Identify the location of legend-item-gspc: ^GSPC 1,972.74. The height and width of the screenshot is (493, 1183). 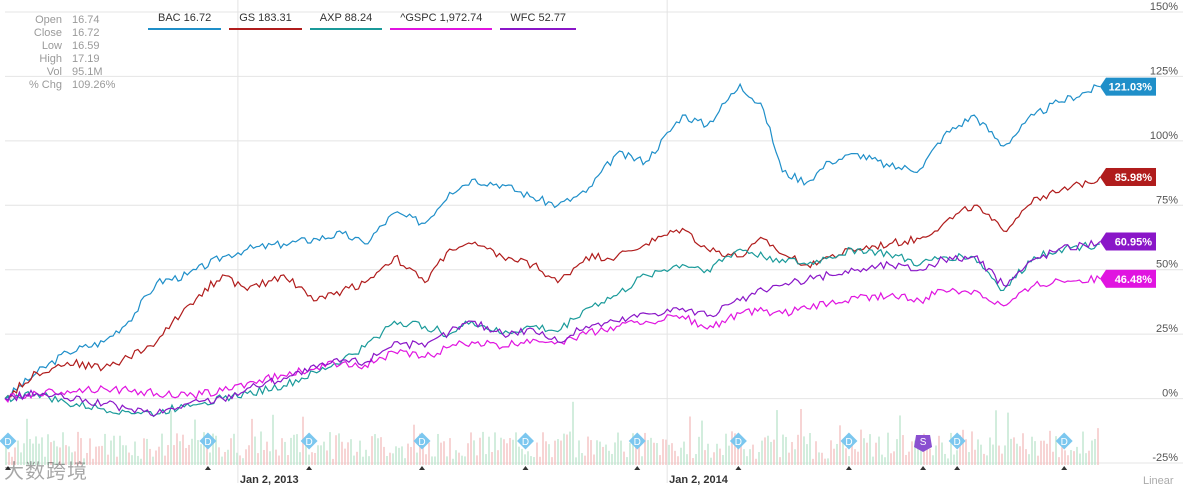
(441, 19).